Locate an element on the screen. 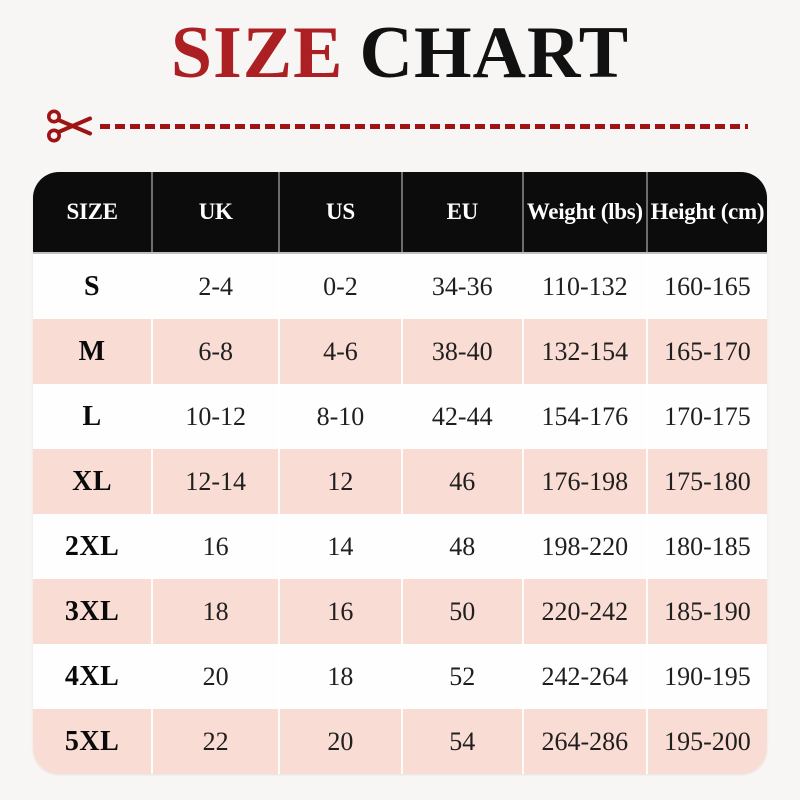 The width and height of the screenshot is (800, 800). cell-uk: 22 is located at coordinates (214, 741).